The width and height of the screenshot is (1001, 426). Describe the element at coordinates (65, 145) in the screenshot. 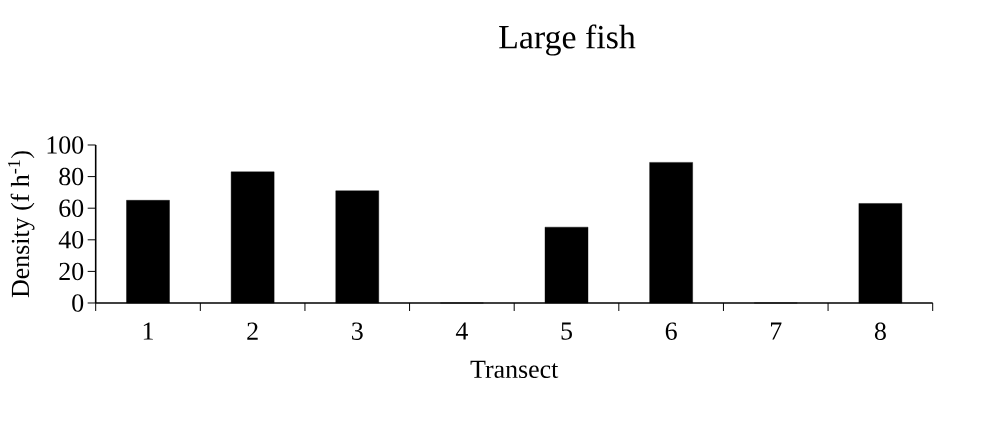

I see `y-tick-label: 100` at that location.